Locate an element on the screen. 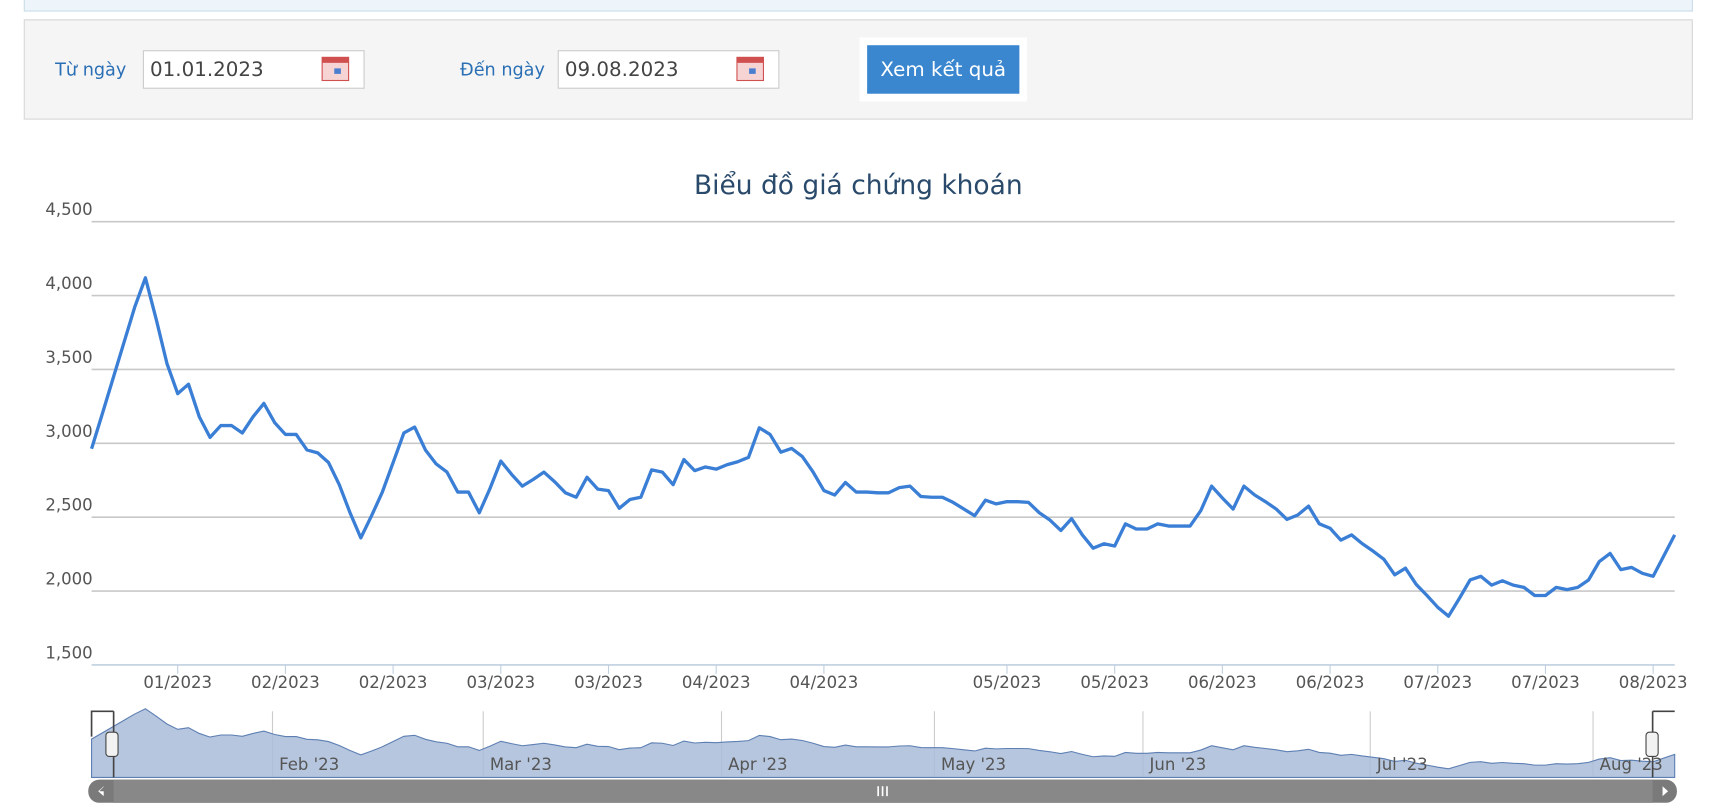 The image size is (1710, 805). navigator-label: Jun '23 is located at coordinates (1178, 764).